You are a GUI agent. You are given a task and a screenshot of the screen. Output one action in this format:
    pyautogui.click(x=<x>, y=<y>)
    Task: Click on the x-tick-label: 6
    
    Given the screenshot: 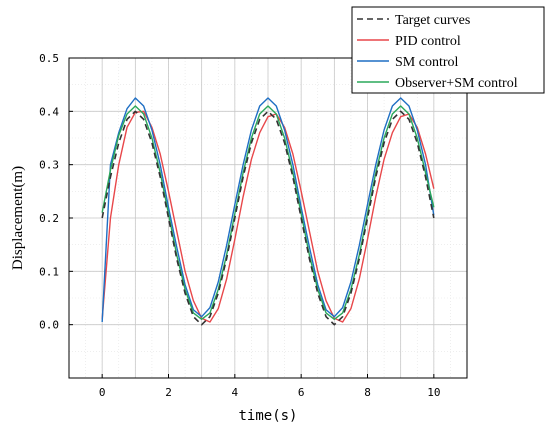 What is the action you would take?
    pyautogui.click(x=301, y=392)
    